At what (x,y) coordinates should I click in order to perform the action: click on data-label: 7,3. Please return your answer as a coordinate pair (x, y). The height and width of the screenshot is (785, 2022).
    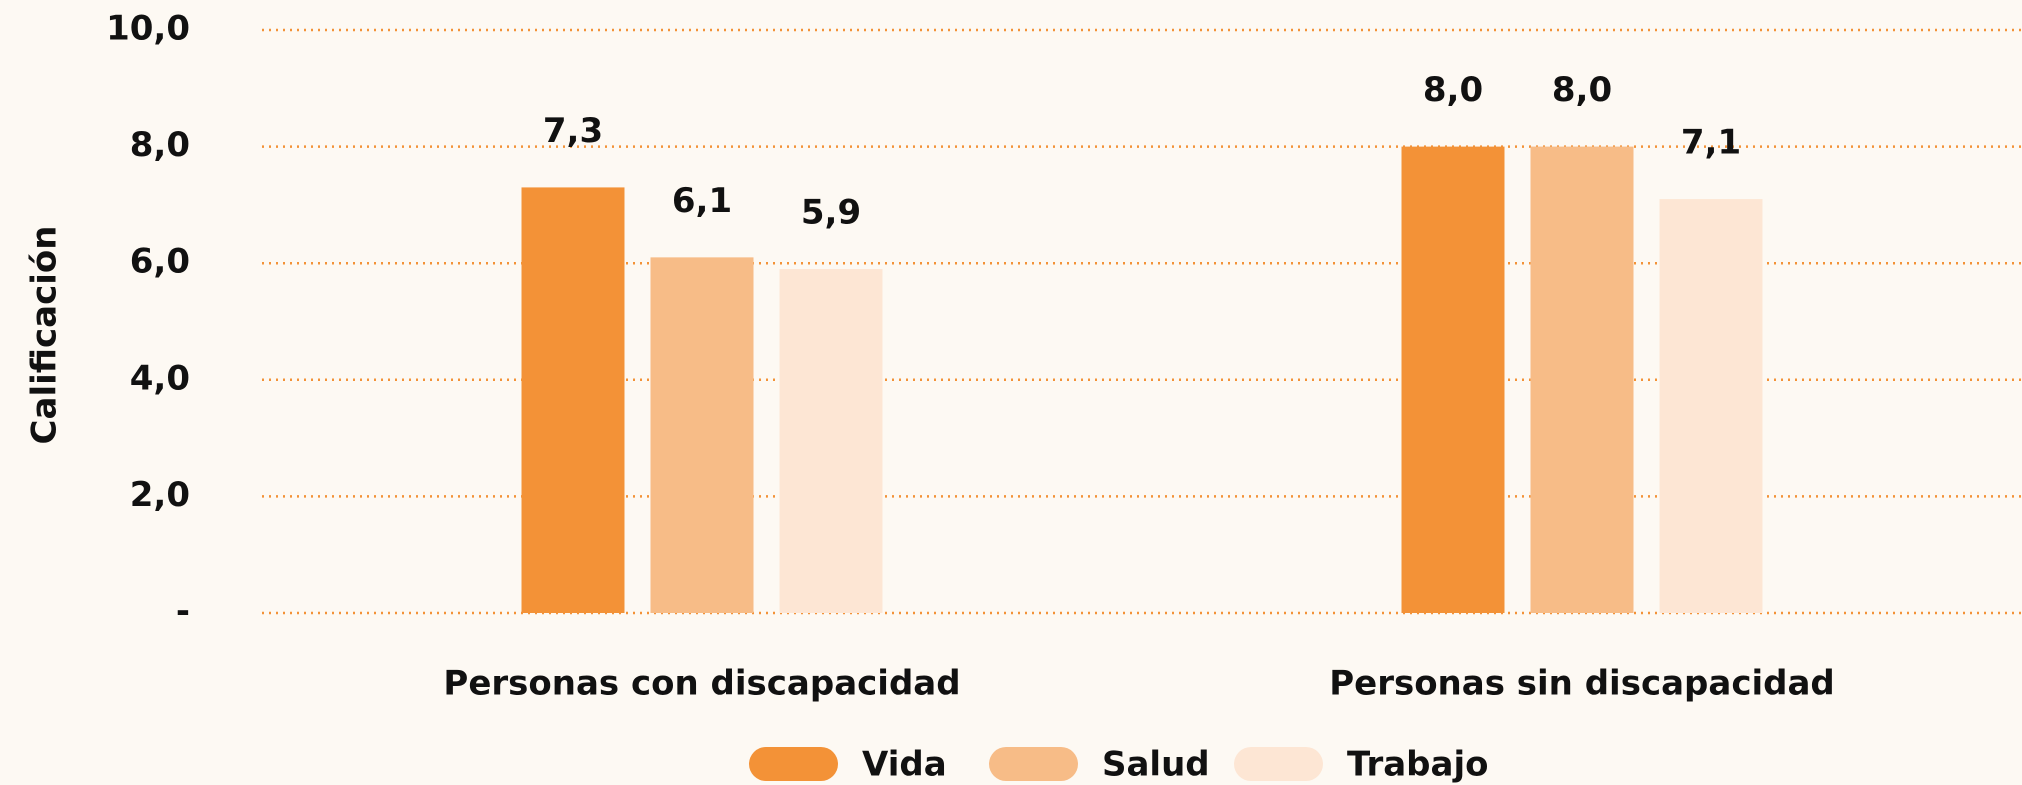
    Looking at the image, I should click on (573, 131).